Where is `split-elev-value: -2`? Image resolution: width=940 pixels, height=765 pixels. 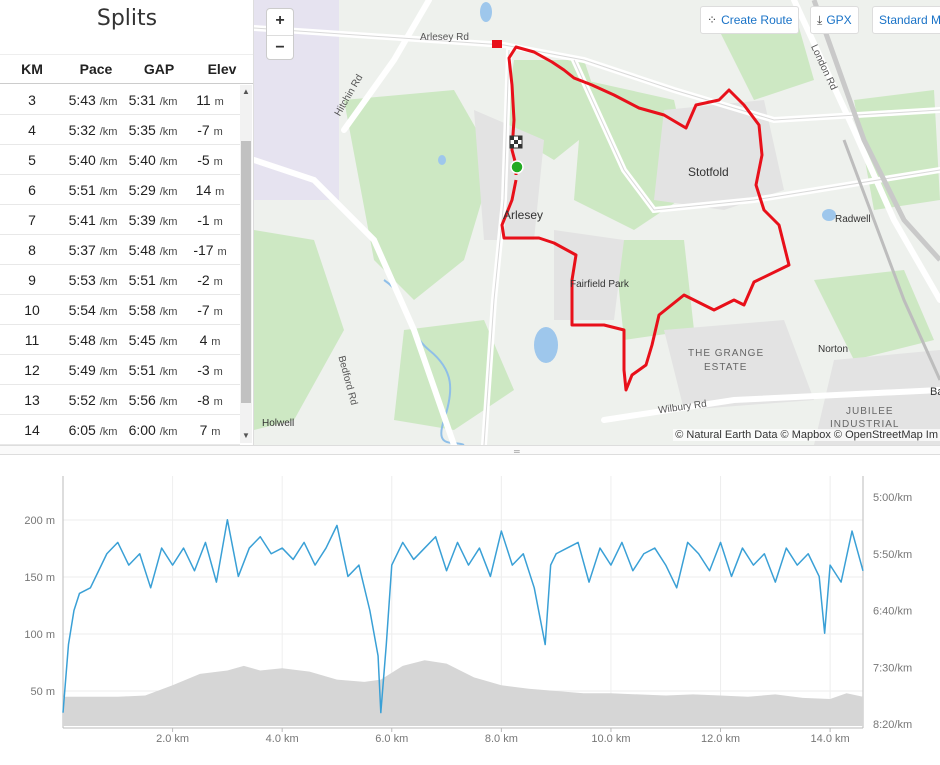 split-elev-value: -2 is located at coordinates (203, 280).